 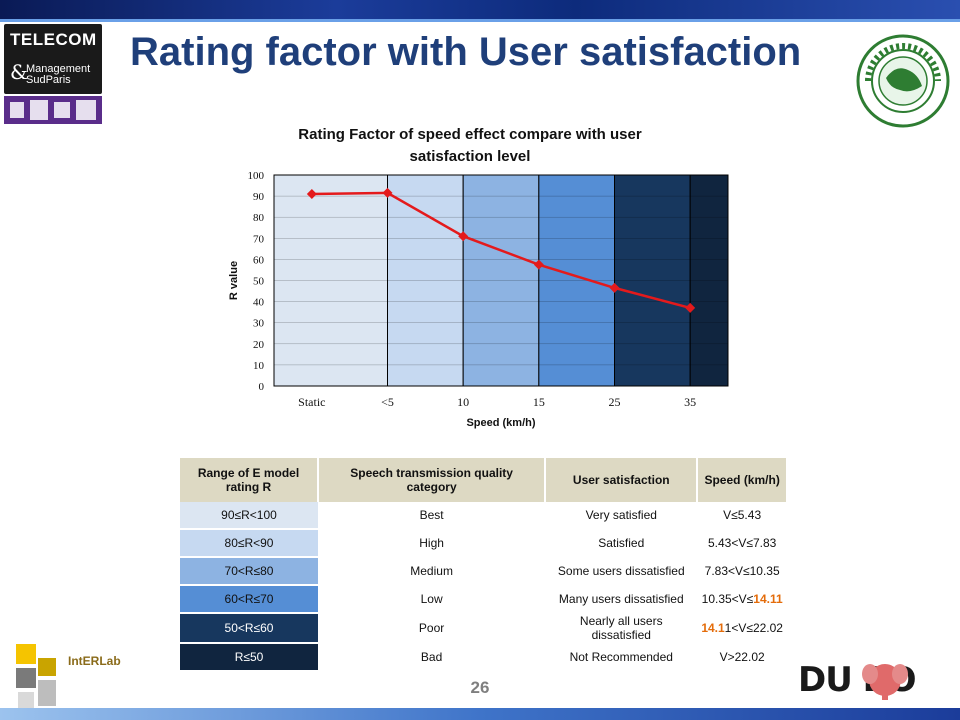 What do you see at coordinates (903, 83) in the screenshot?
I see `ait-seal-icon` at bounding box center [903, 83].